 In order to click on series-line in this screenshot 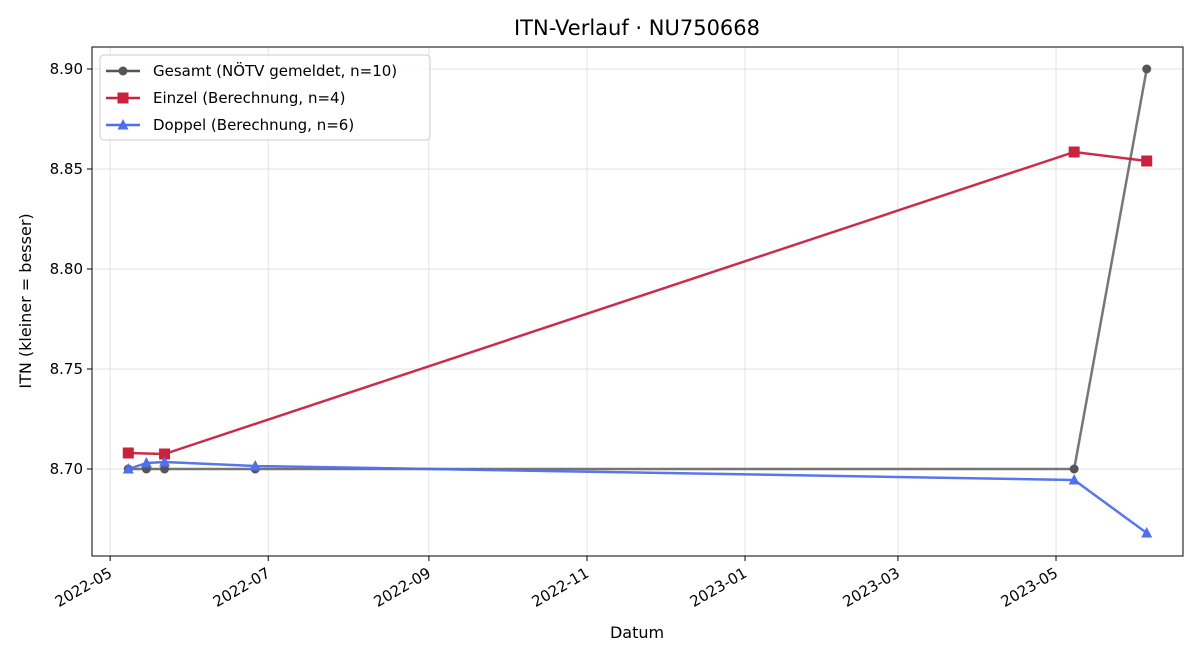, I will do `click(637, 497)`.